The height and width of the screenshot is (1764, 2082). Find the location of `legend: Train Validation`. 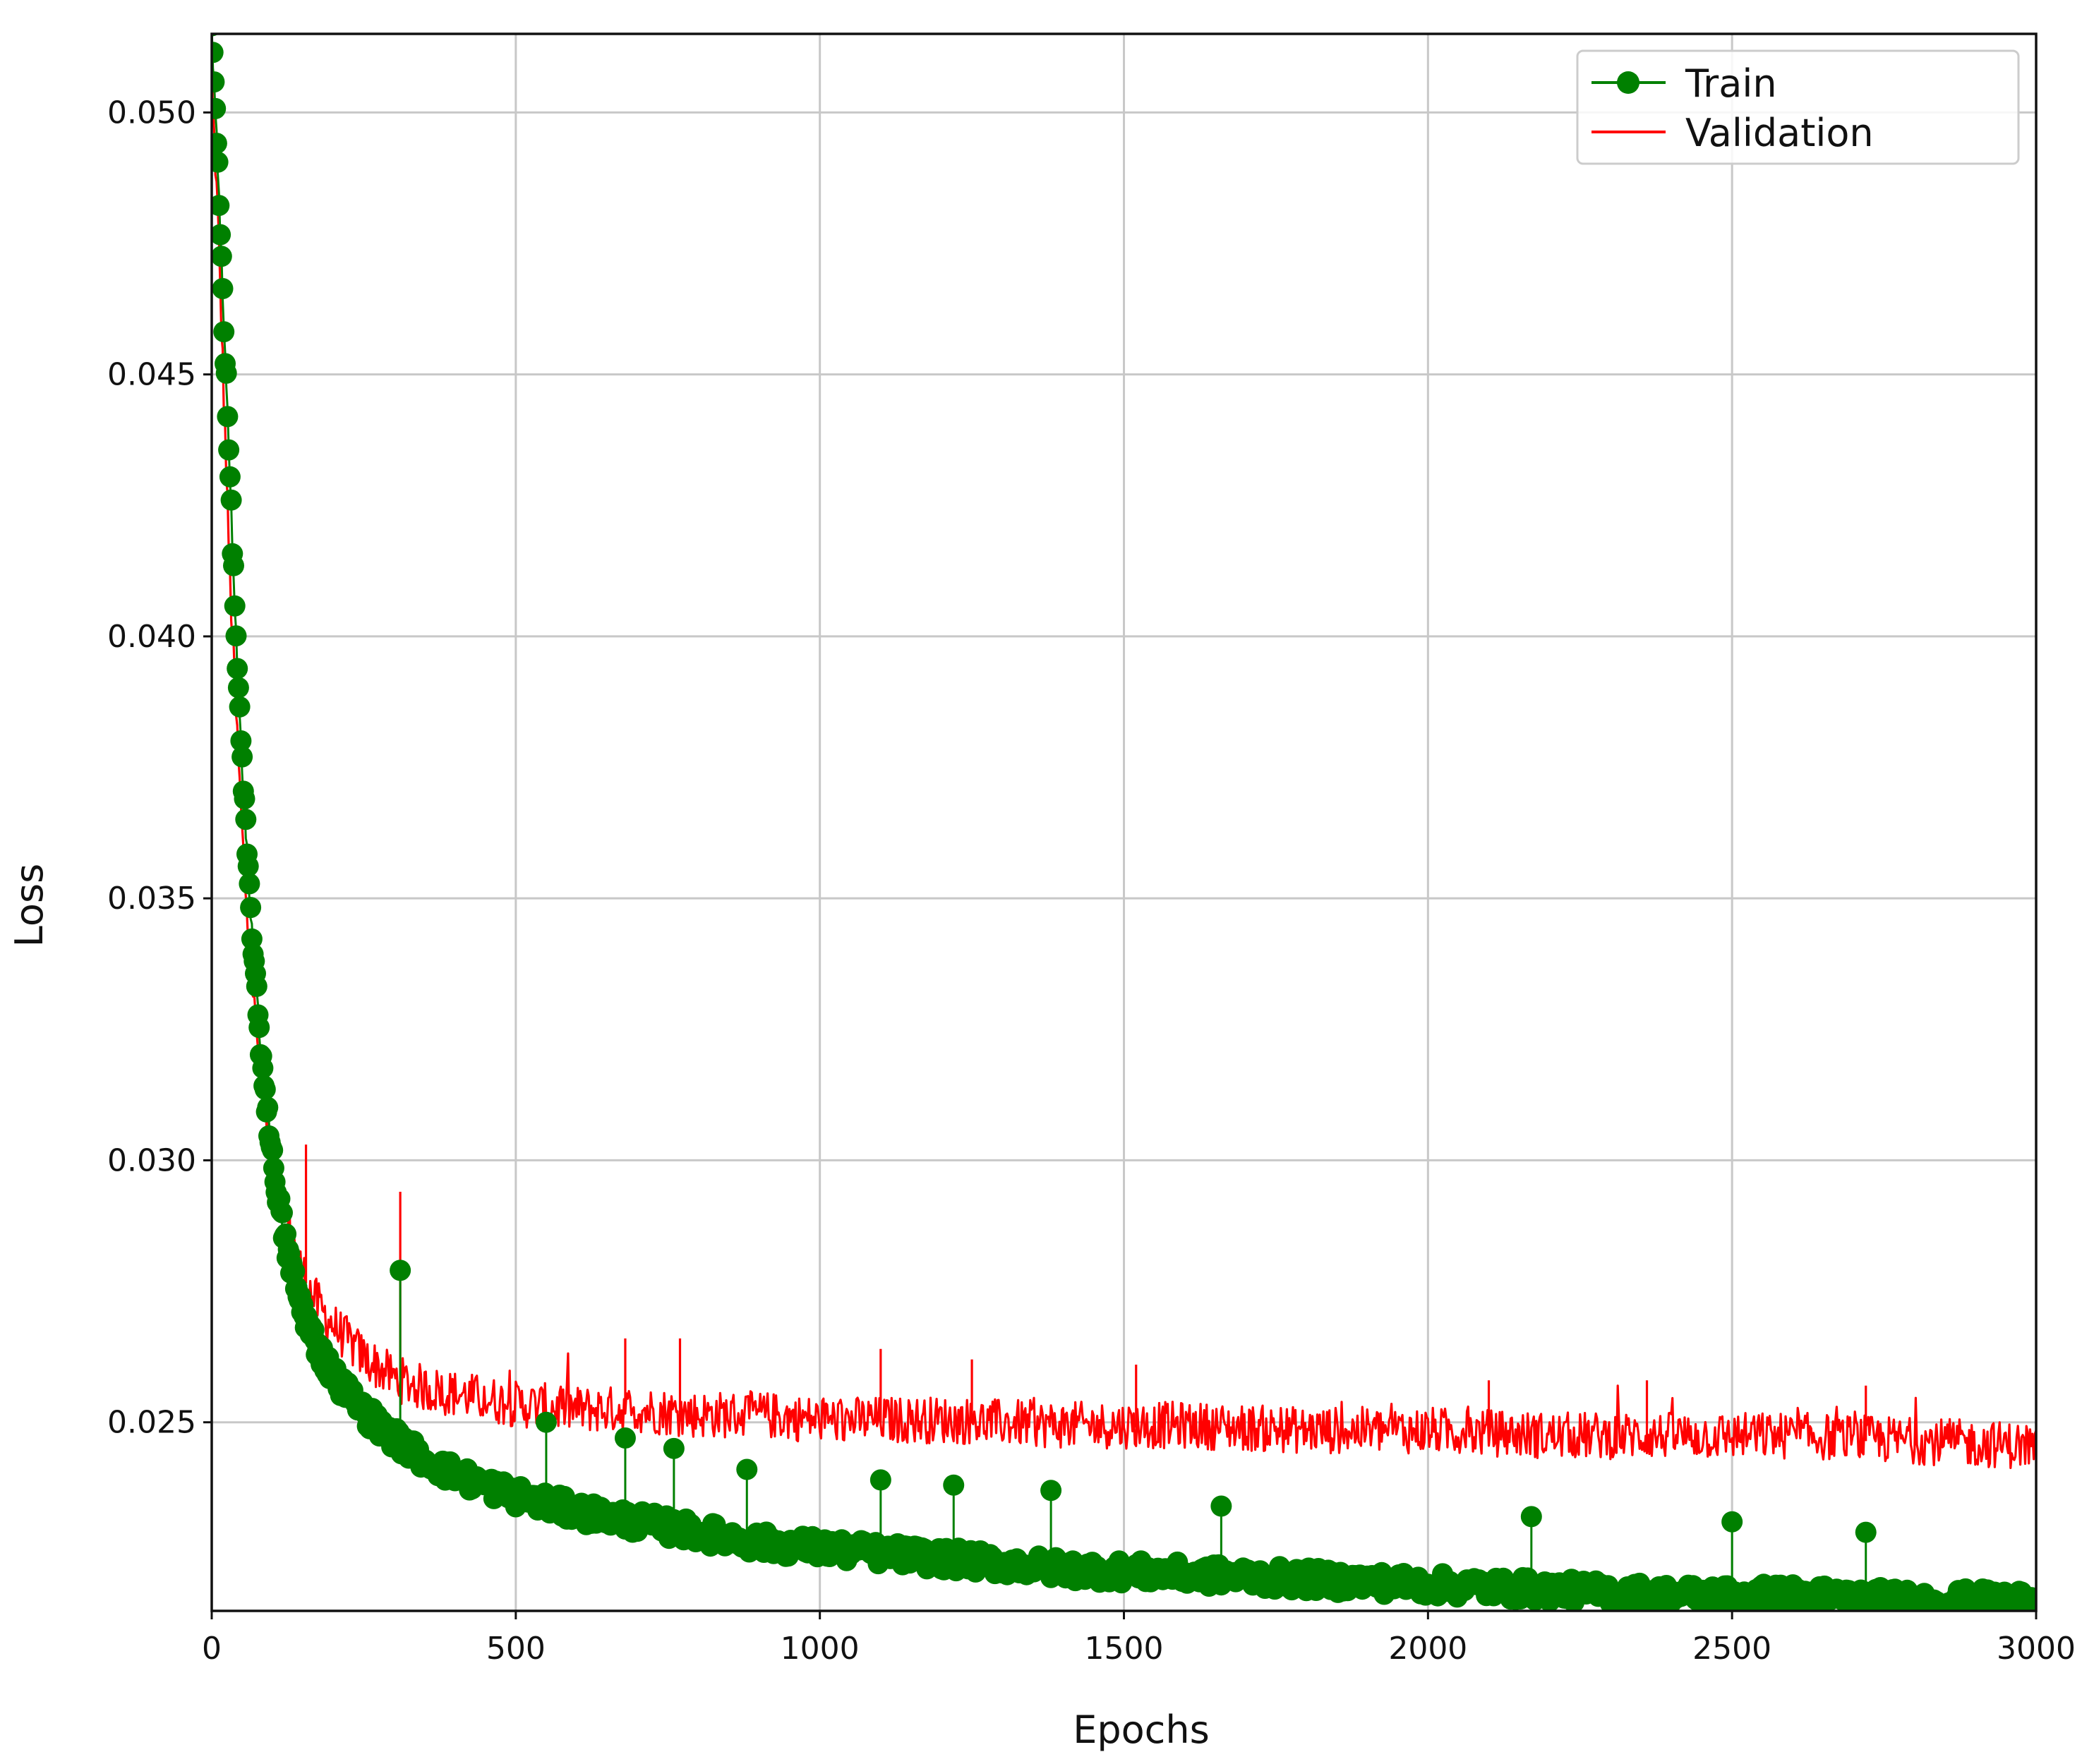

legend: Train Validation is located at coordinates (1798, 107).